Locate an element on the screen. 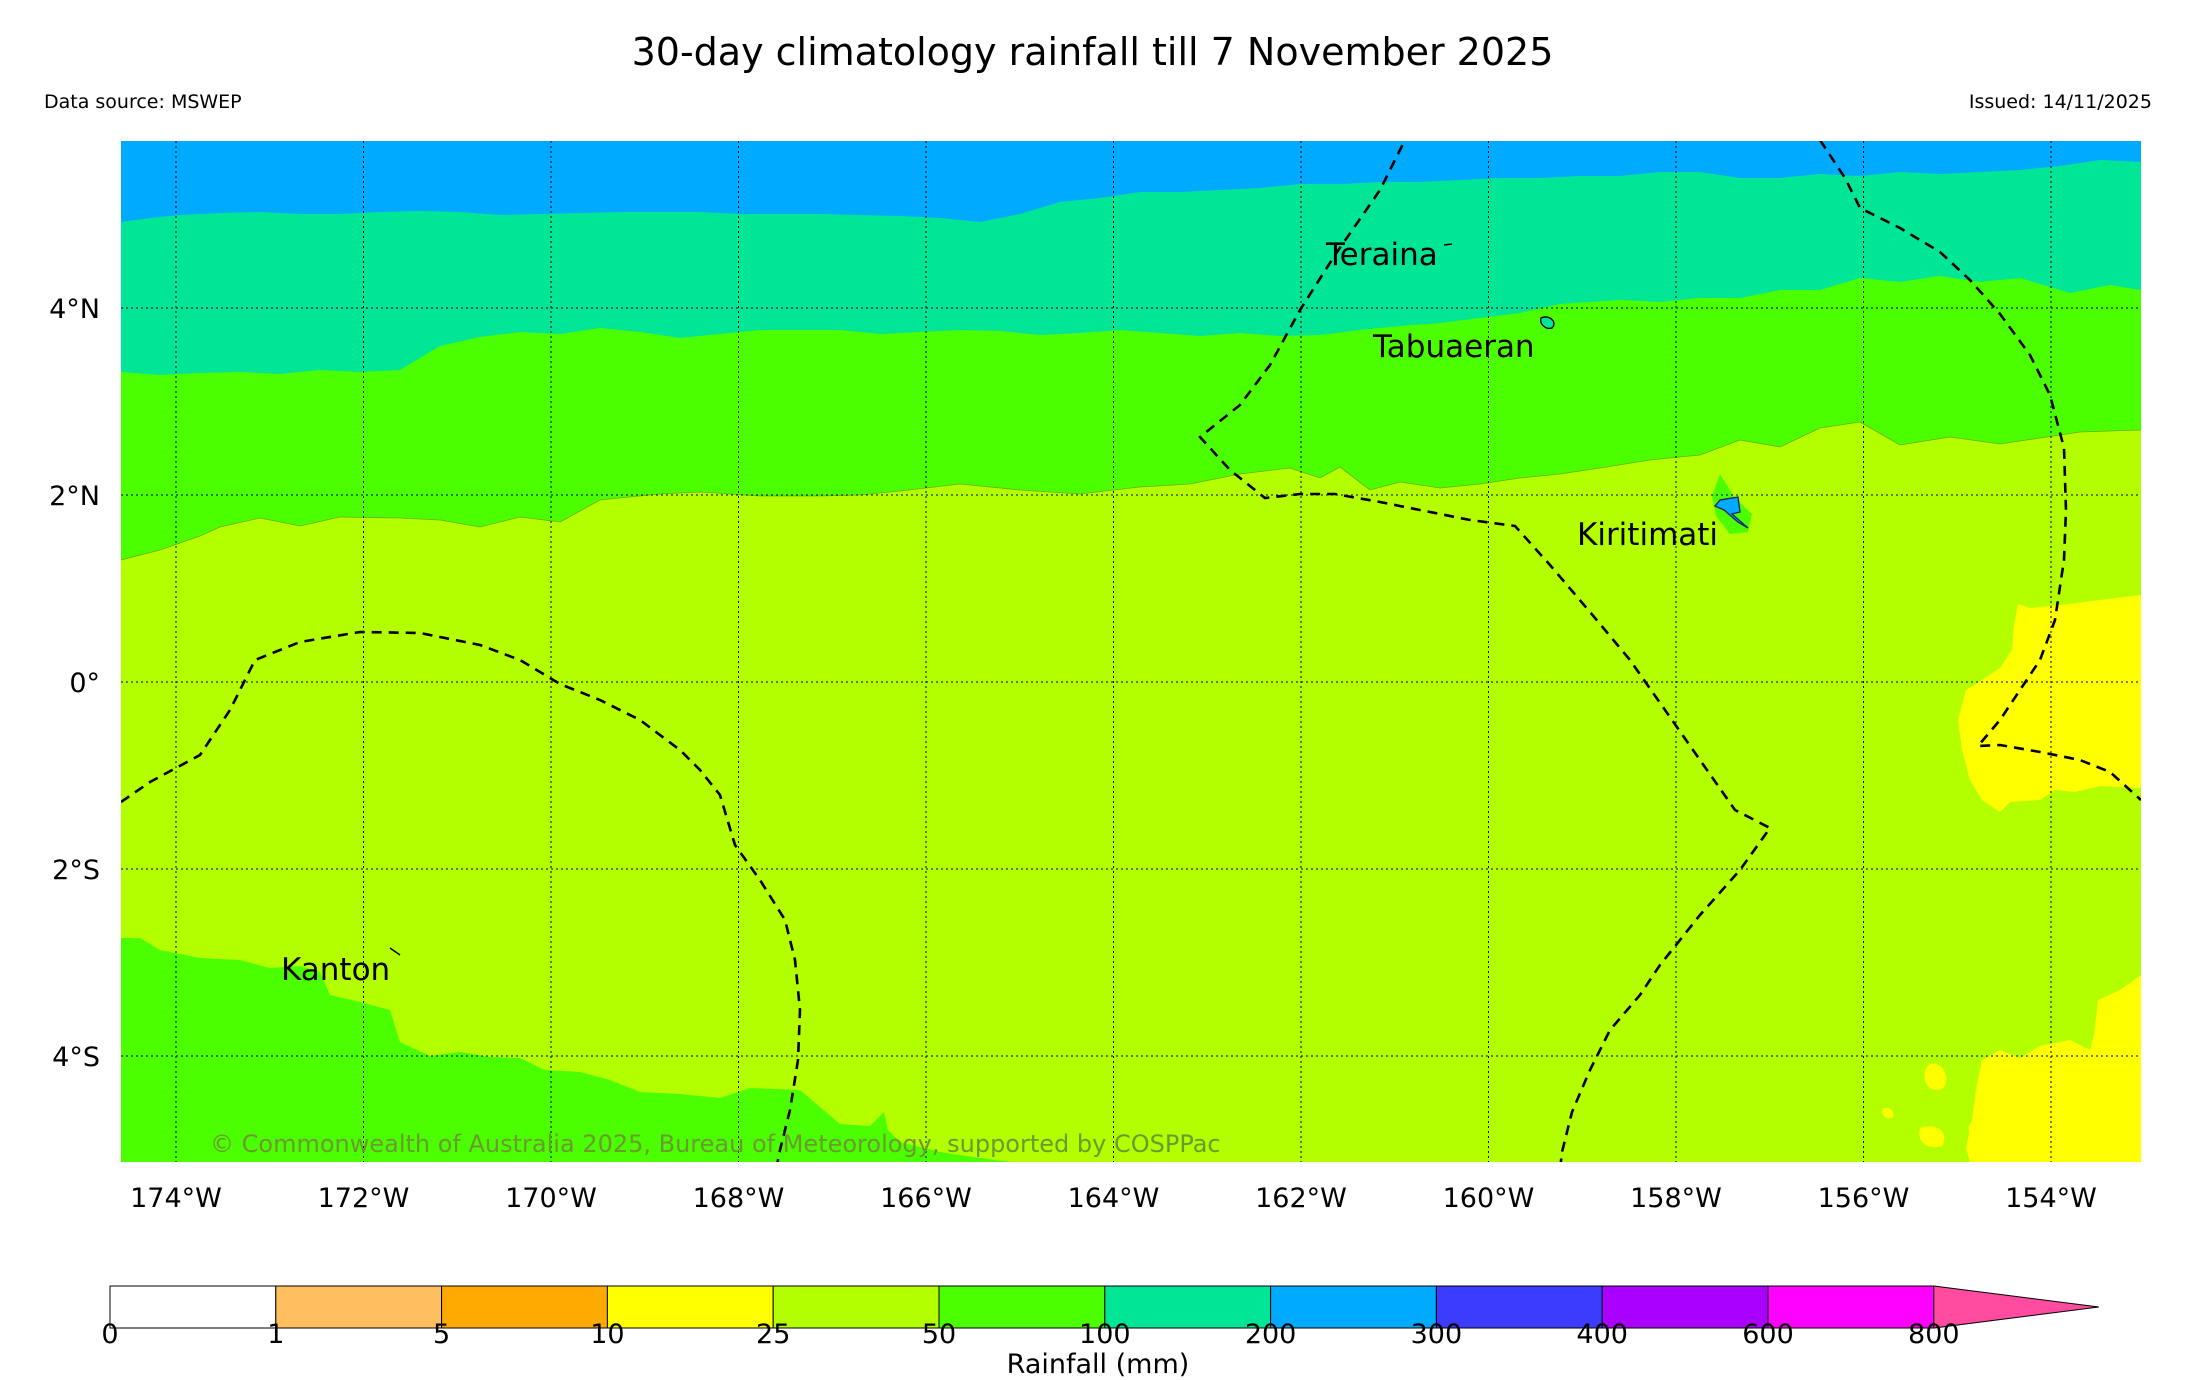 The image size is (2185, 1380). teraina-island is located at coordinates (1448, 244).